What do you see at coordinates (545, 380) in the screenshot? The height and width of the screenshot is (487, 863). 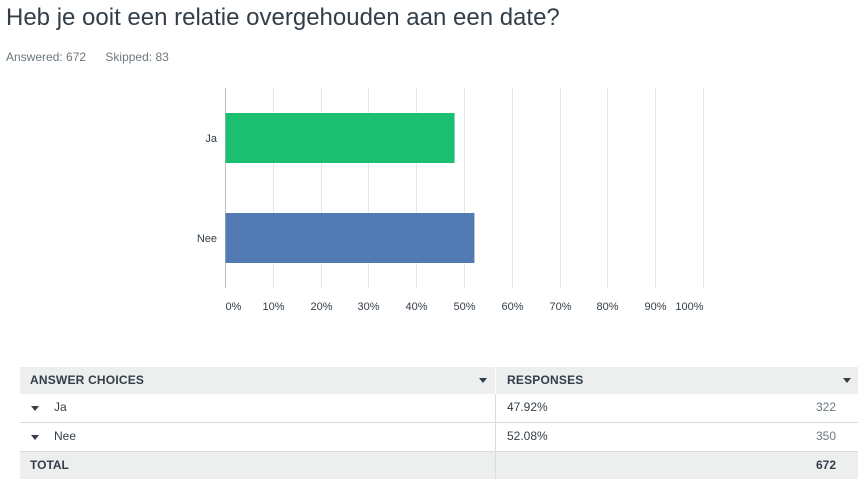 I see `header-responses: RESPONSES` at bounding box center [545, 380].